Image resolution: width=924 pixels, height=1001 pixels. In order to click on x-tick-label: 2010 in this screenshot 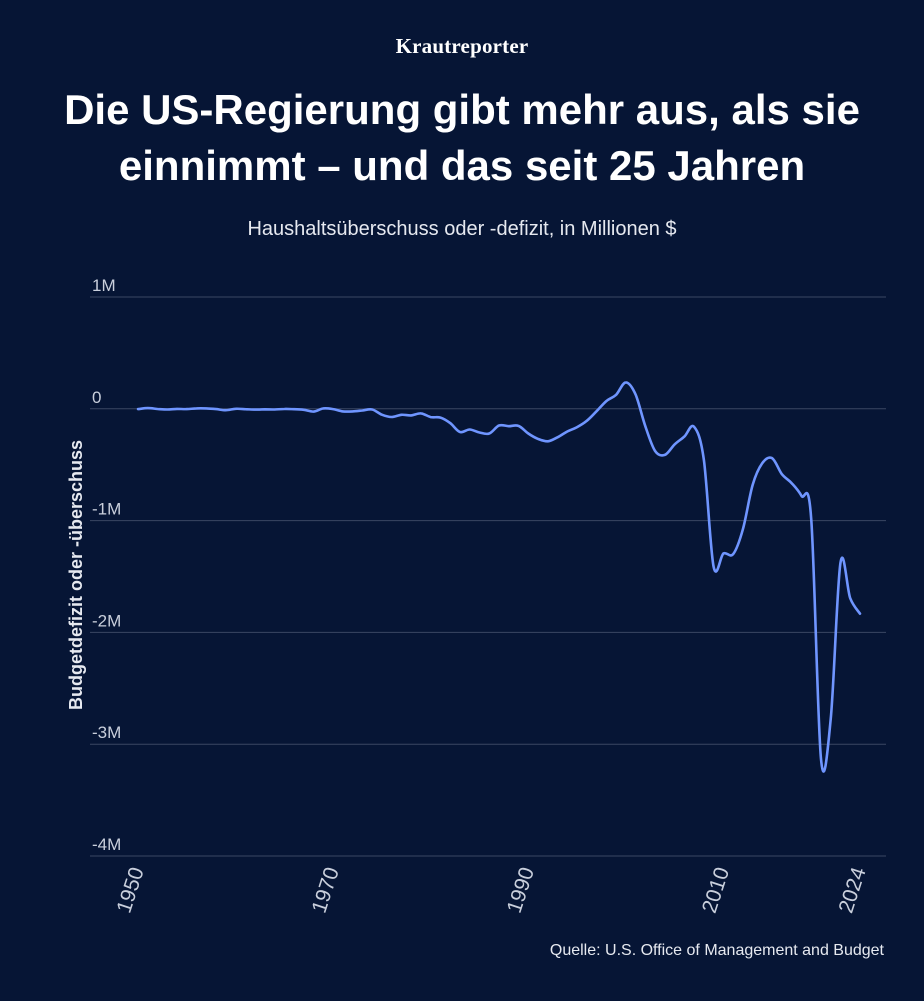, I will do `click(716, 890)`.